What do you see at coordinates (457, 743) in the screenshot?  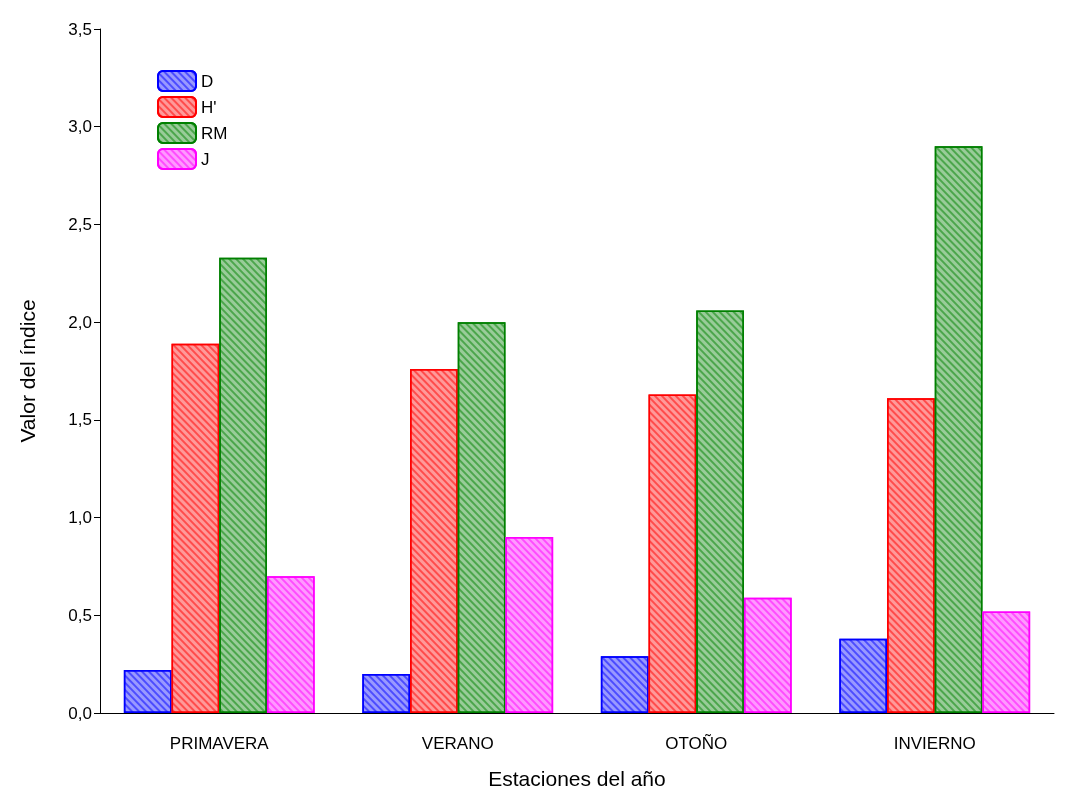 I see `x-tick-label: VERANO` at bounding box center [457, 743].